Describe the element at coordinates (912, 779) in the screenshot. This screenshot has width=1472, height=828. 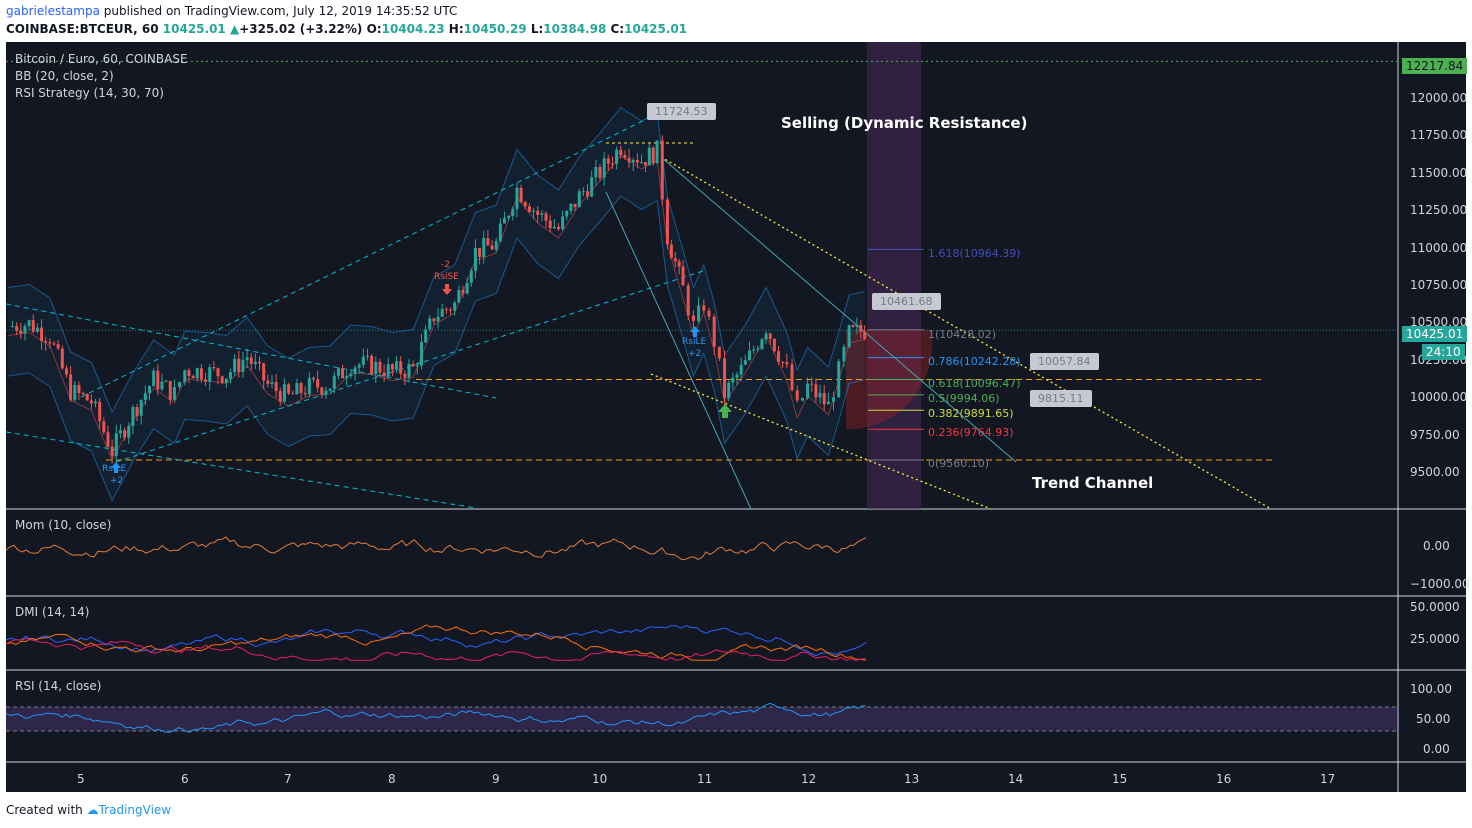
I see `time-tick: 13` at that location.